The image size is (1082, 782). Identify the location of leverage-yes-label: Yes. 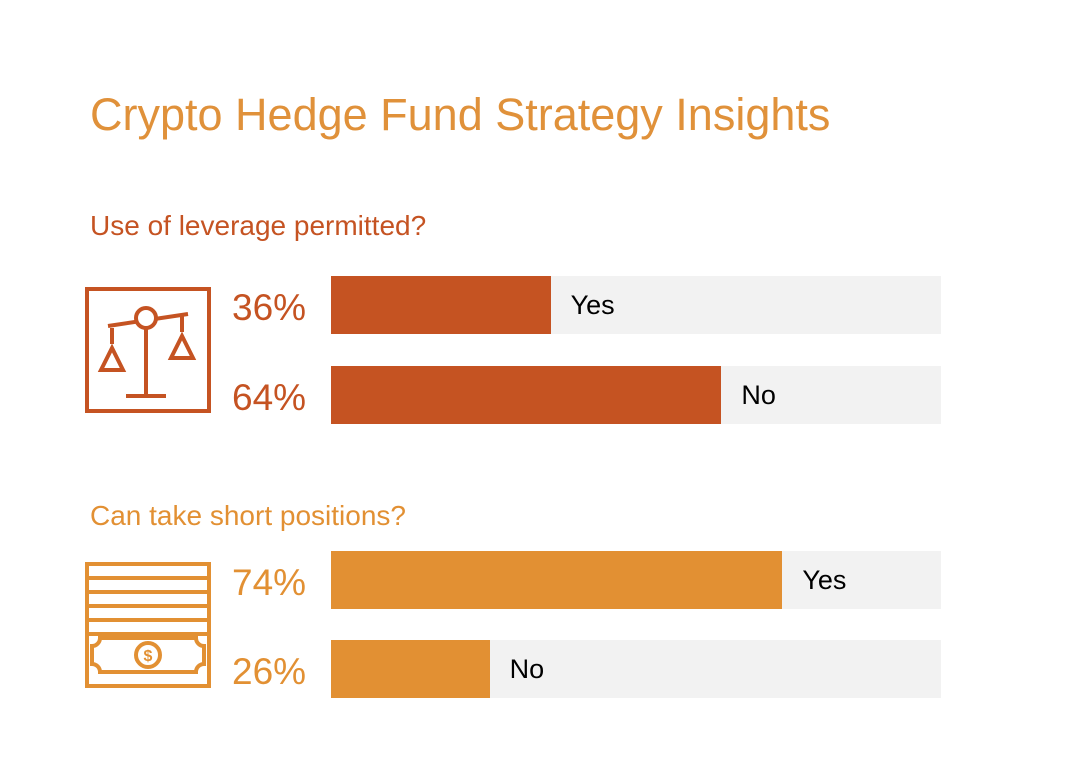
(592, 305).